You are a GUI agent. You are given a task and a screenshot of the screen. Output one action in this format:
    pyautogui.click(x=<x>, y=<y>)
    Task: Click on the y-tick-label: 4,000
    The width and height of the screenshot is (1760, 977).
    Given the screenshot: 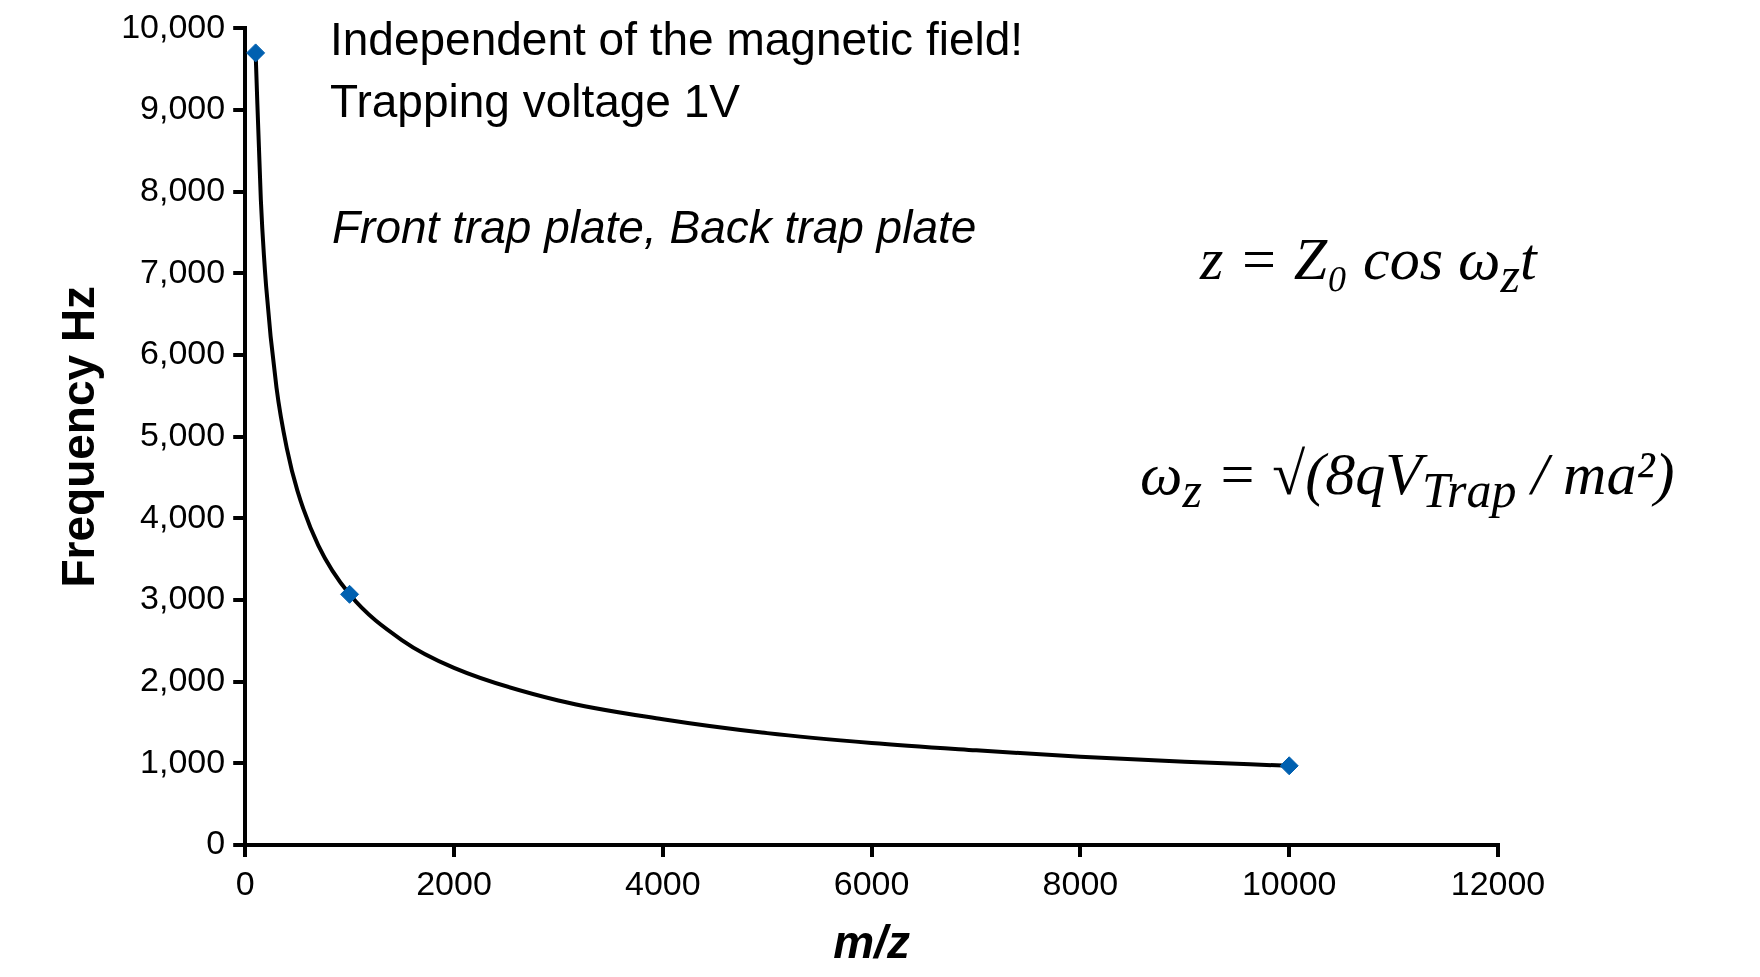 What is the action you would take?
    pyautogui.click(x=183, y=515)
    